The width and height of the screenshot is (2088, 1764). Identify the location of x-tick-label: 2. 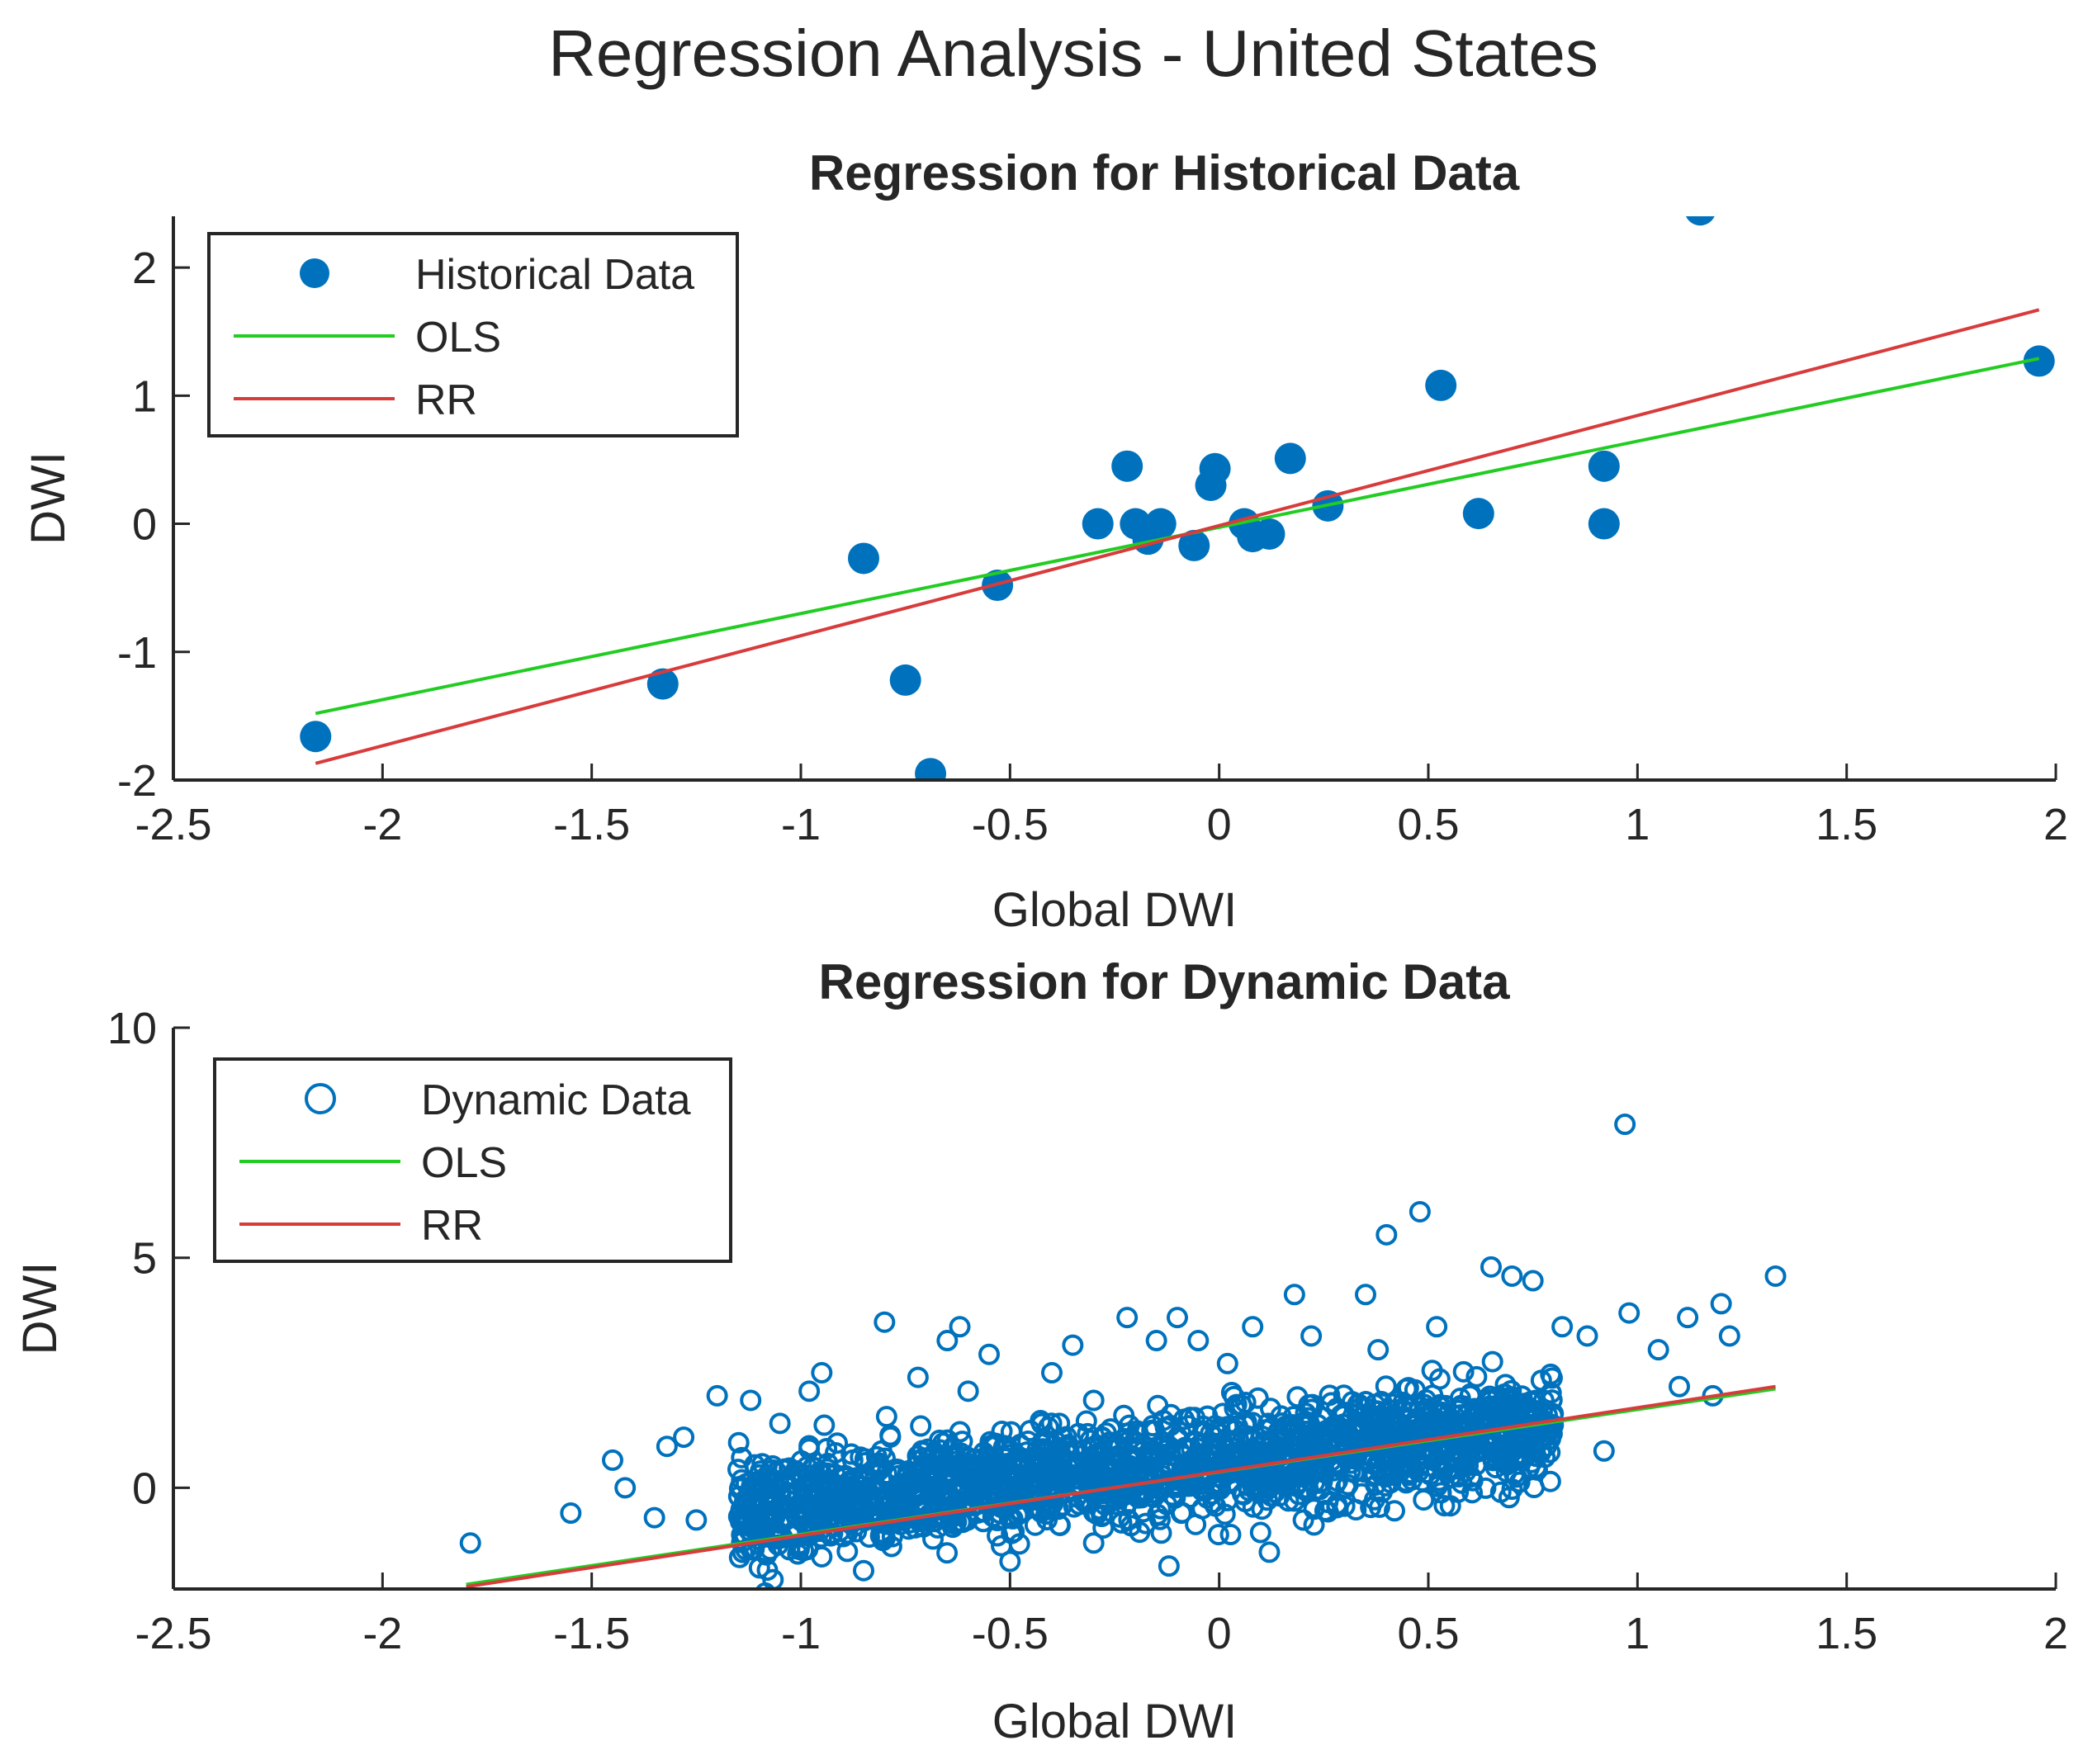
(2056, 1633).